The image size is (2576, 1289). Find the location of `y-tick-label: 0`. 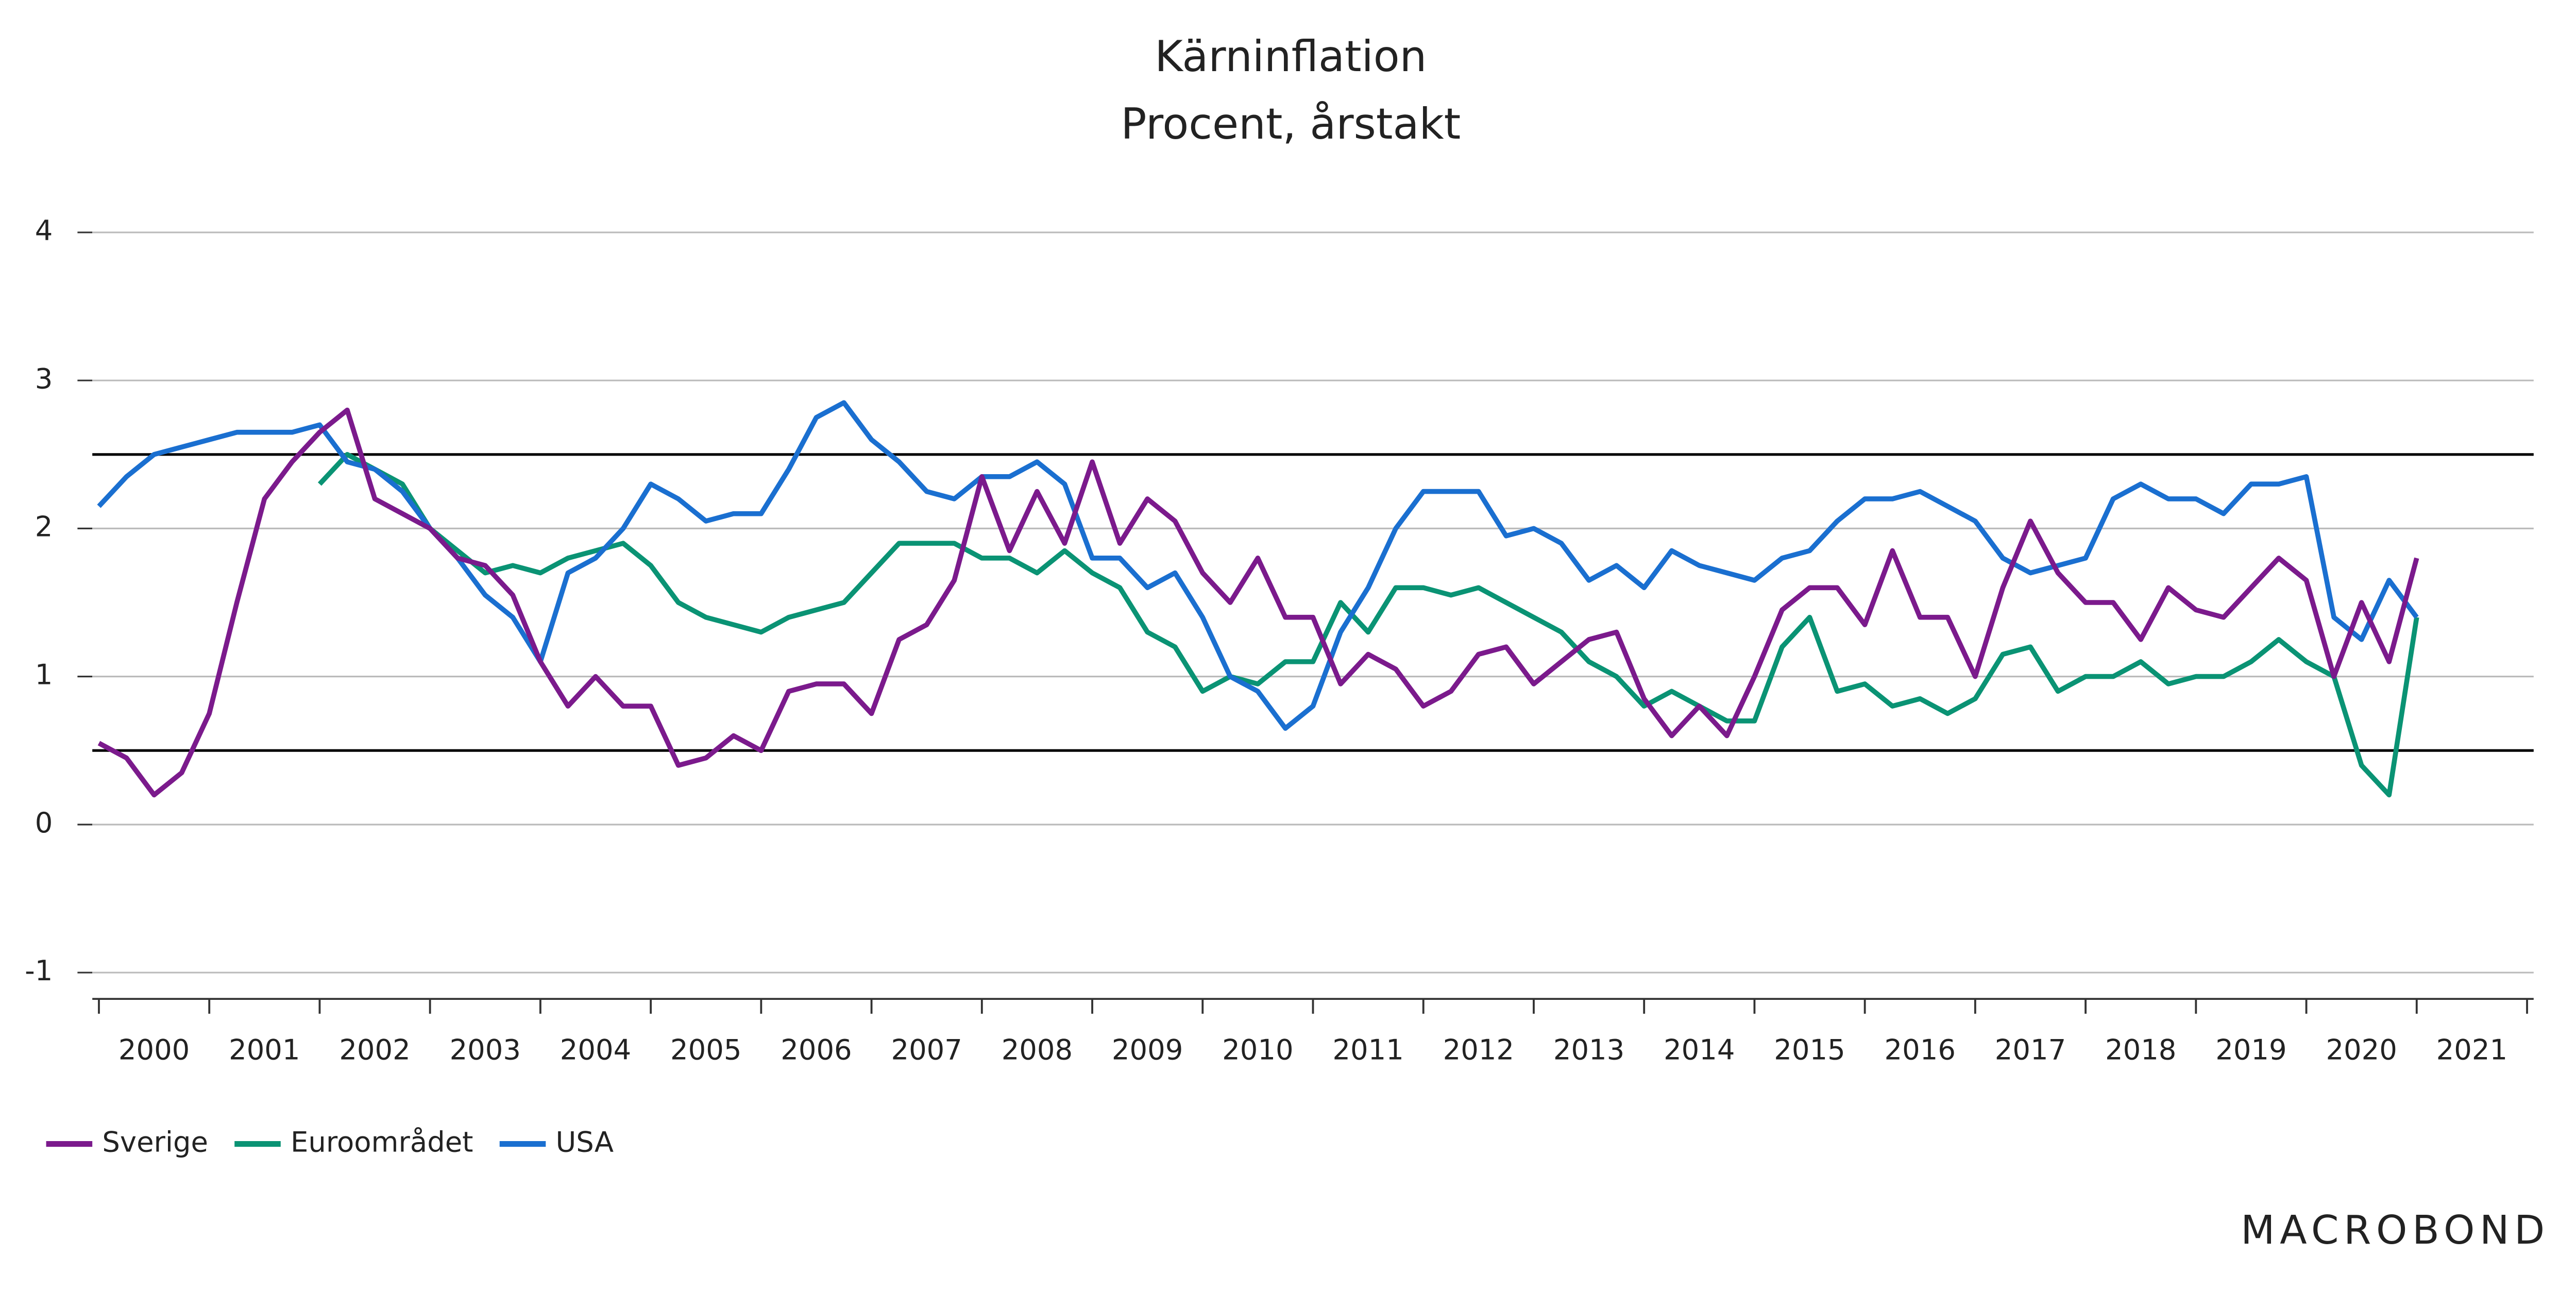

y-tick-label: 0 is located at coordinates (44, 823).